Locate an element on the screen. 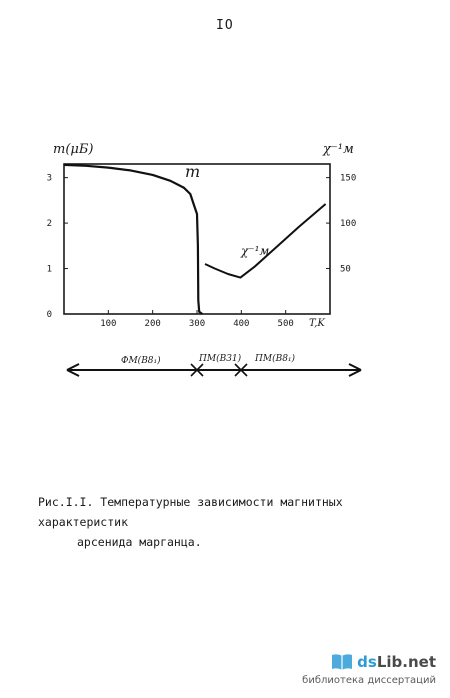 This screenshot has width=450, height=698. caption-line-2: арсенида марганца. is located at coordinates (139, 542).